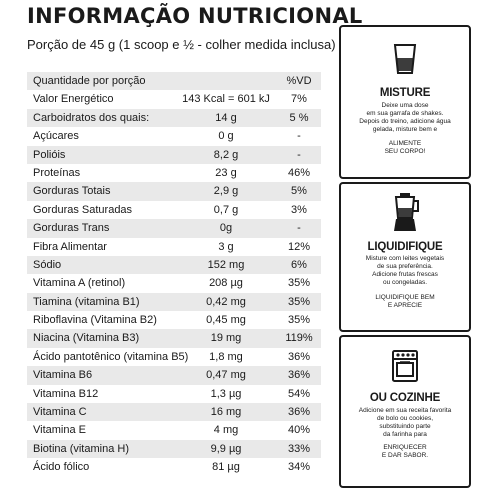 The height and width of the screenshot is (500, 490). Describe the element at coordinates (174, 265) in the screenshot. I see `table-row: Sódio 152 mg 6%` at that location.